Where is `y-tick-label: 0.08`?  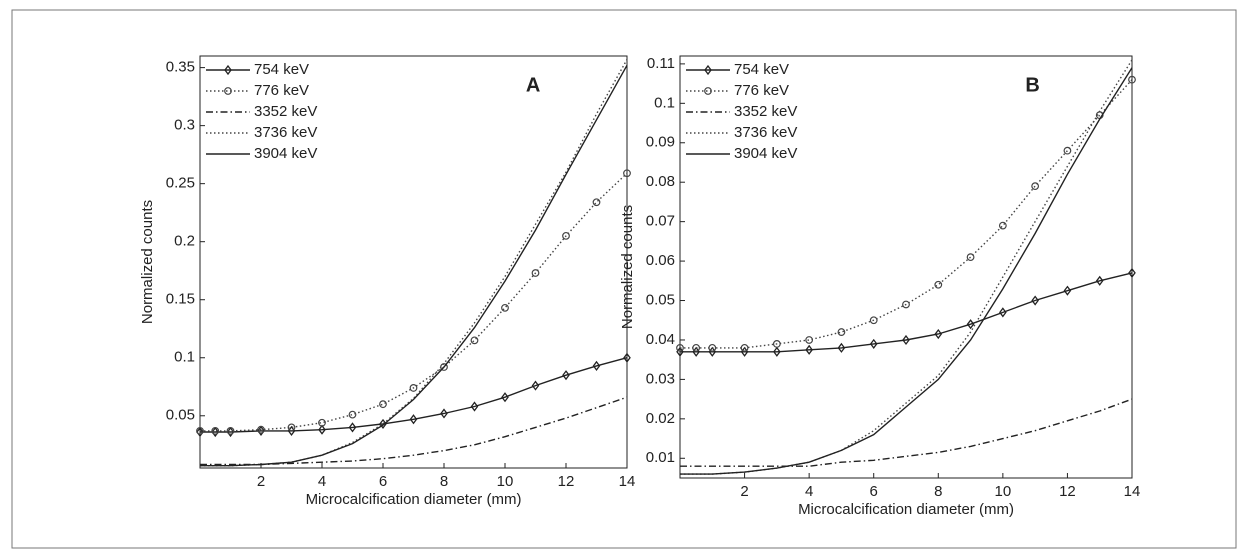
y-tick-label: 0.08 is located at coordinates (660, 181).